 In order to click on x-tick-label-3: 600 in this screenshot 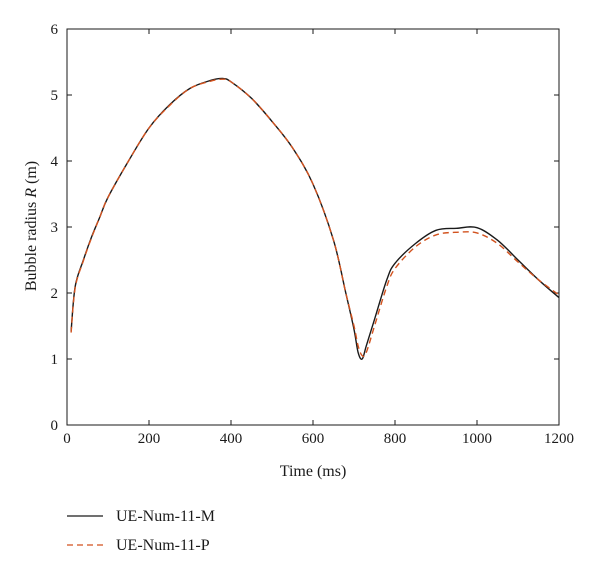, I will do `click(313, 439)`.